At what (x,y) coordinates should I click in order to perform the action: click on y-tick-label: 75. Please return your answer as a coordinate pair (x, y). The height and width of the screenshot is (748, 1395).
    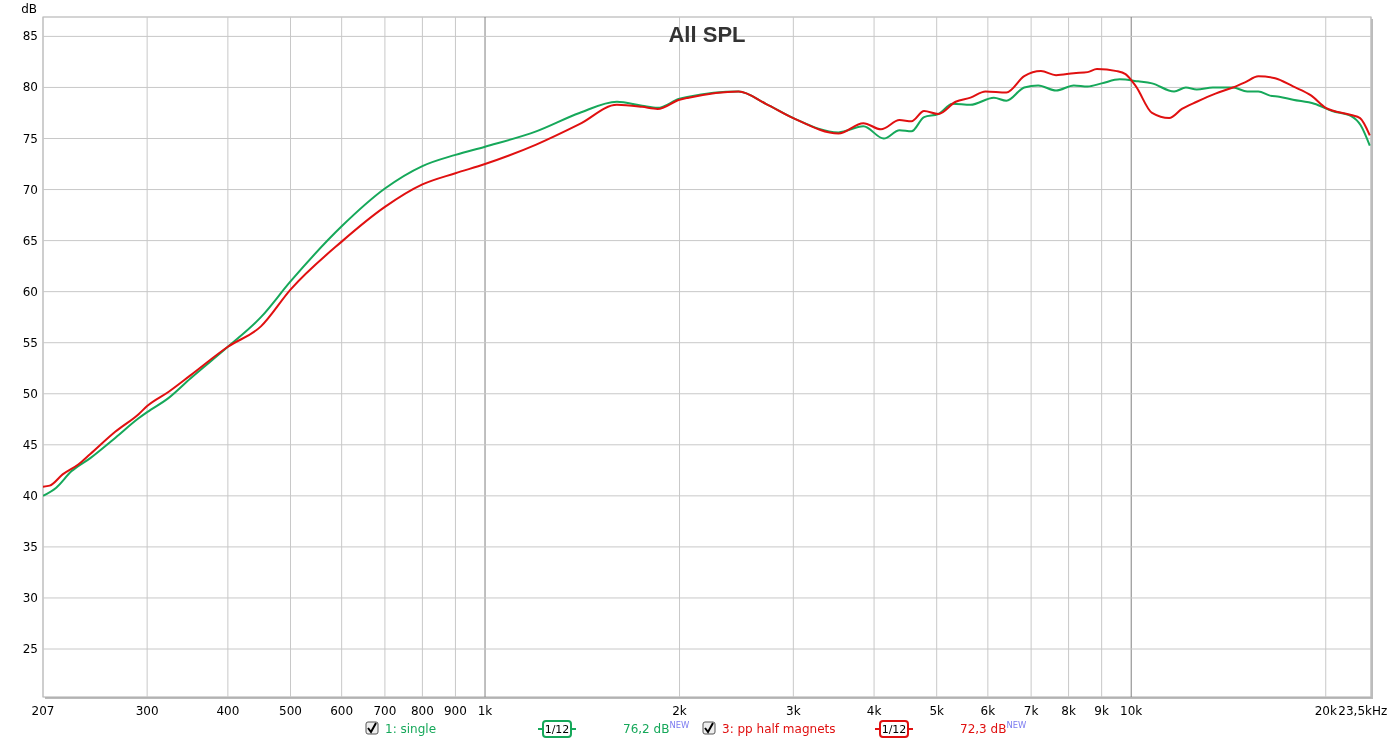
    Looking at the image, I should click on (30, 138).